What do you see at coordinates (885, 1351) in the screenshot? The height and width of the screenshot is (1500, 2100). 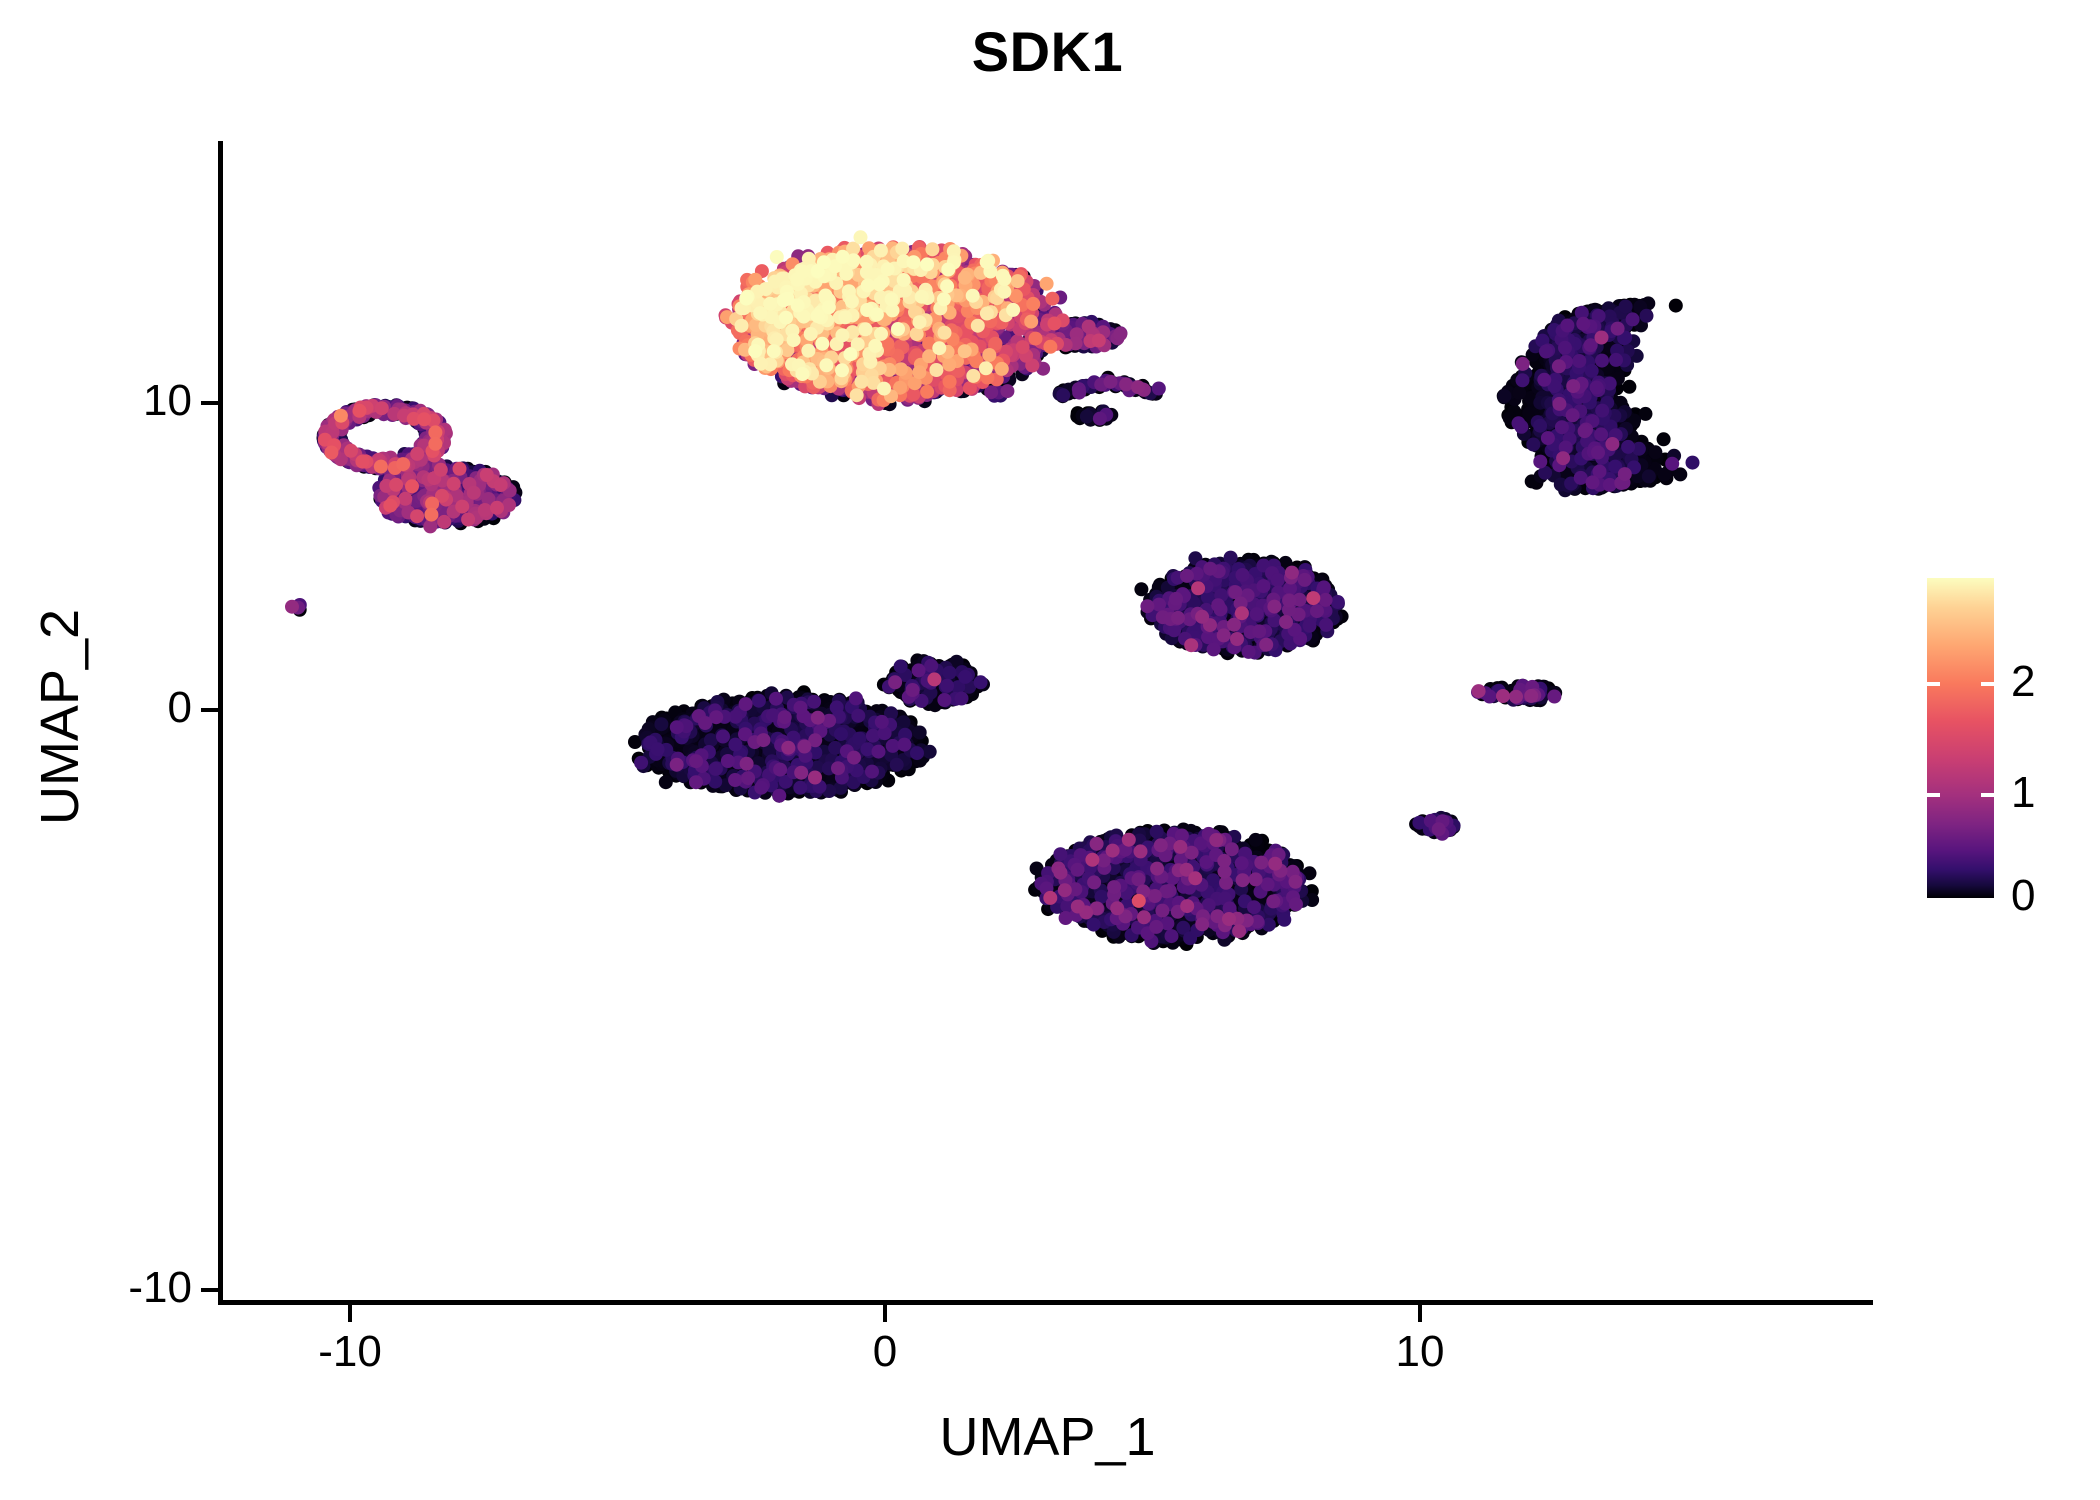 I see `x-tick-label: 0` at bounding box center [885, 1351].